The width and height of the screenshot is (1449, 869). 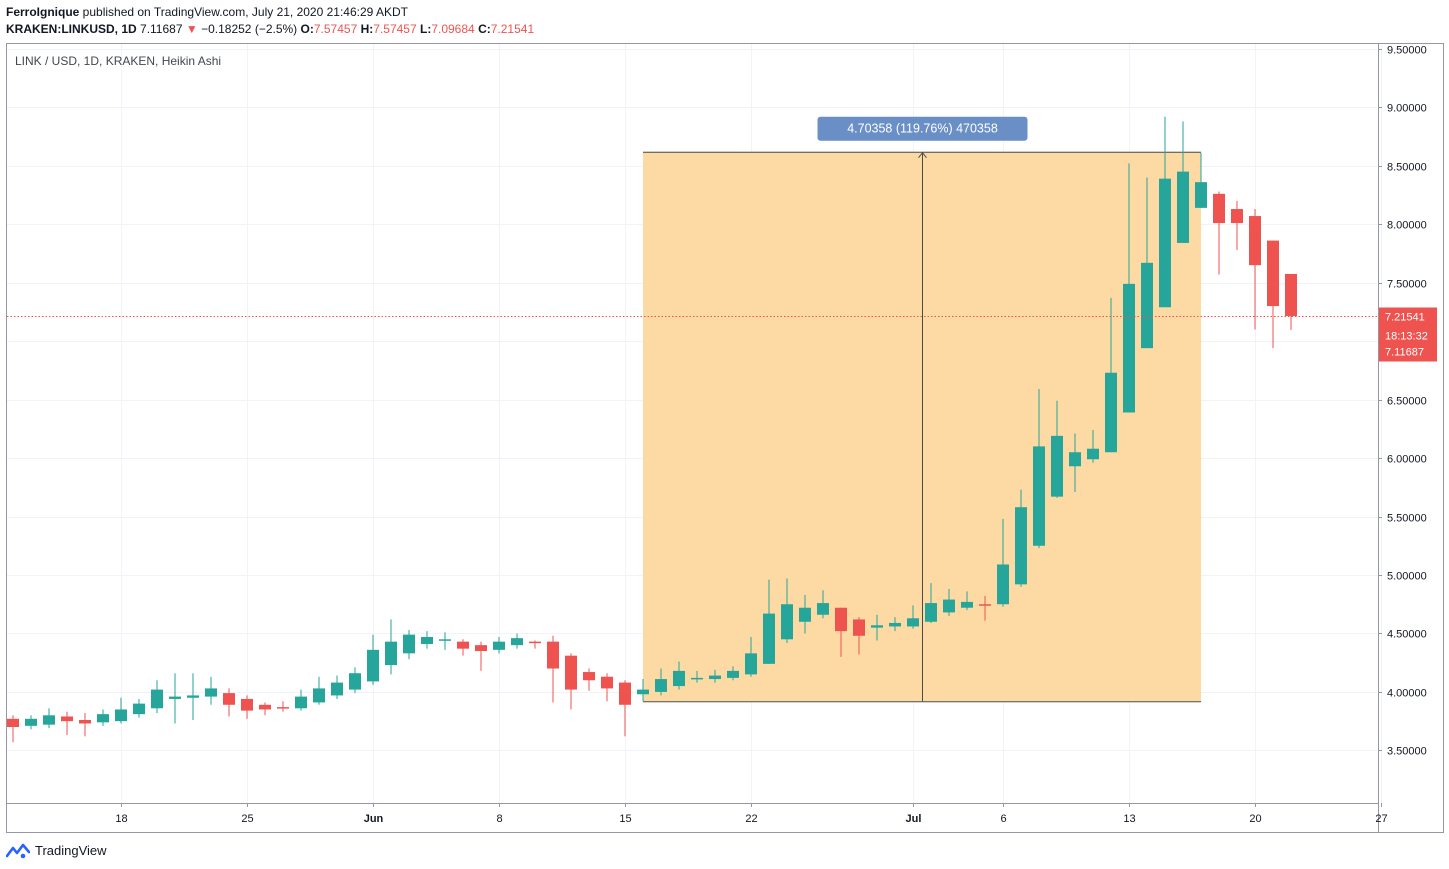 What do you see at coordinates (751, 814) in the screenshot?
I see `time-axis: 18 25 Jun 8 15 22 Jul 6 13 20 27` at bounding box center [751, 814].